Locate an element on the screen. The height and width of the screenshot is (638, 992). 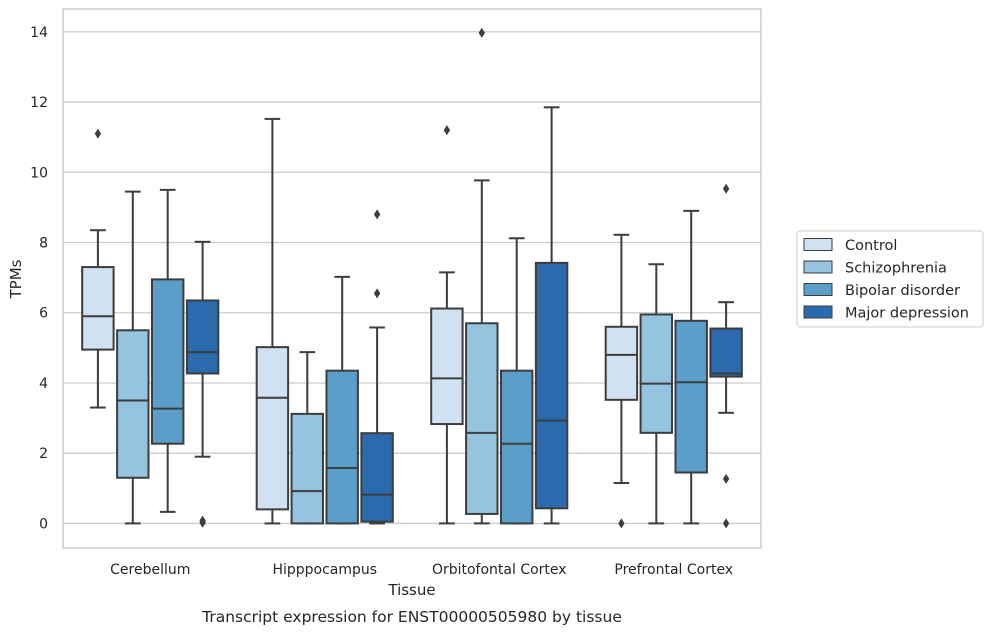
box-control-prefrontal-cortex is located at coordinates (621, 381).